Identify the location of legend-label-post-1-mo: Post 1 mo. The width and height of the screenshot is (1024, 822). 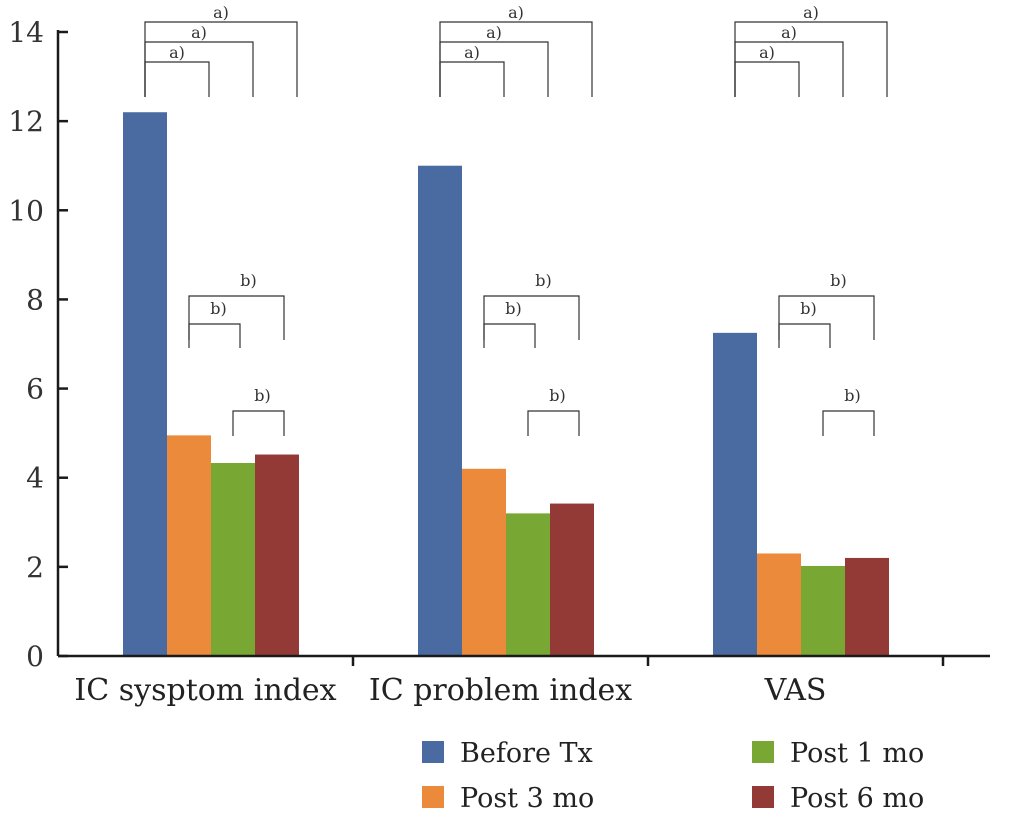
(857, 753).